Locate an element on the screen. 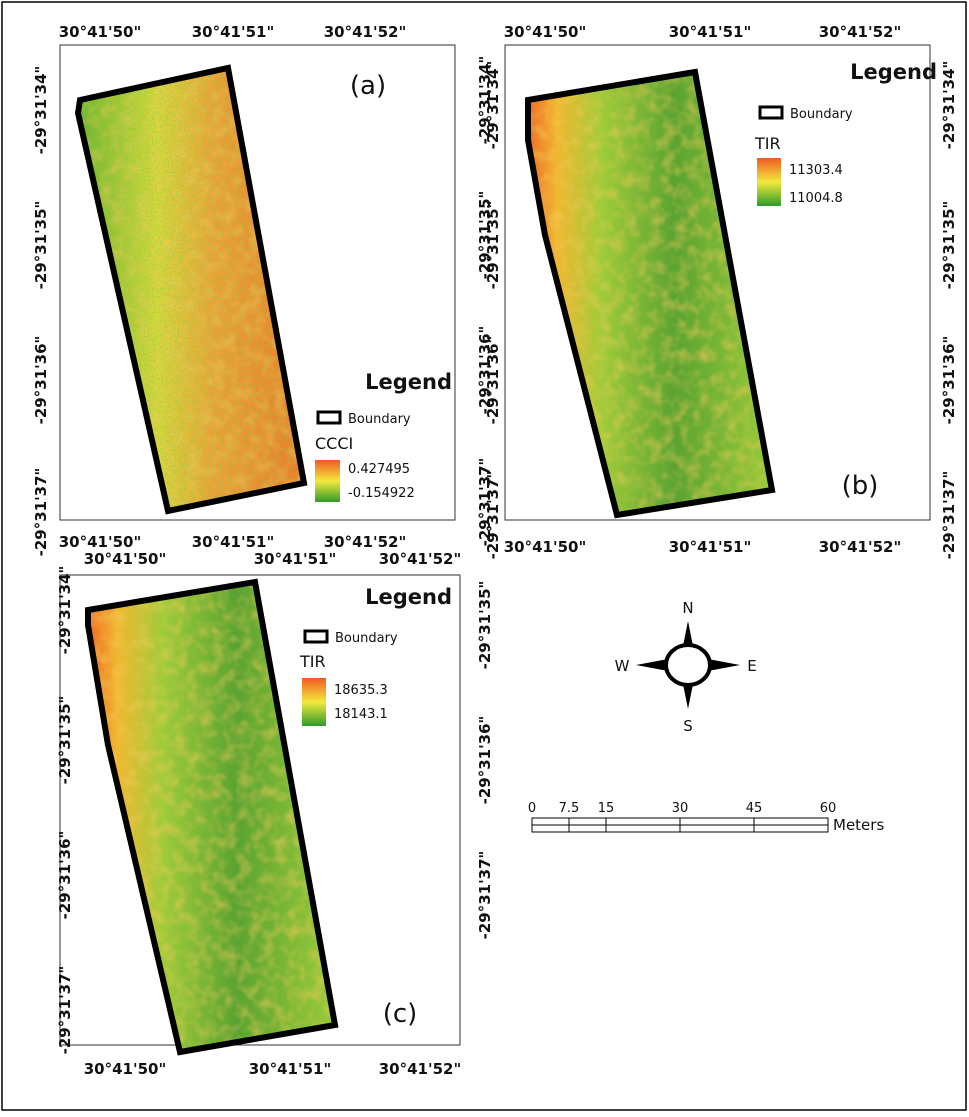  scale-label: 30 is located at coordinates (680, 808).